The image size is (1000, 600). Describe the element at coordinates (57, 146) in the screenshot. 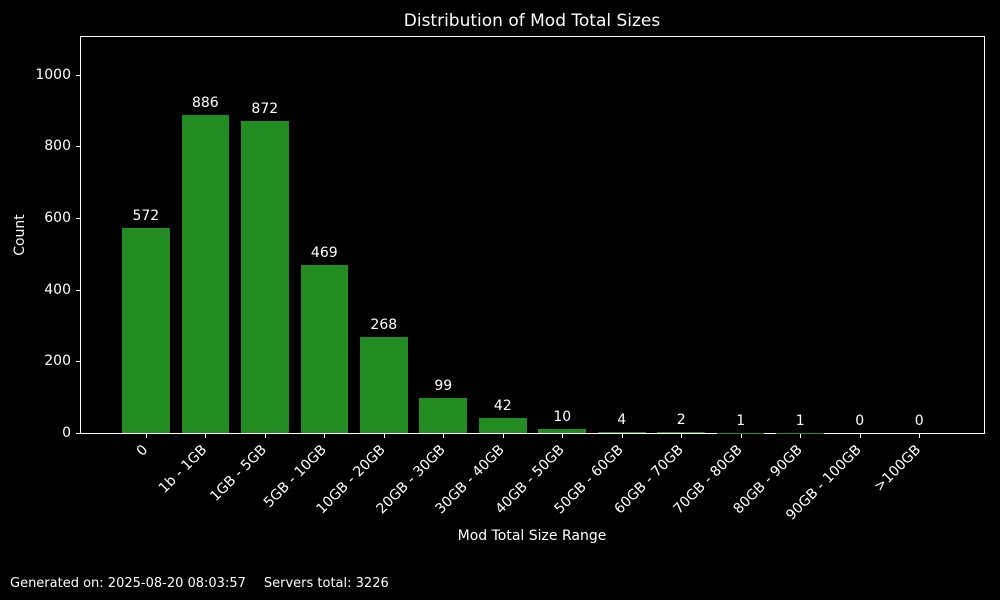

I see `y-tick-label: 800` at that location.